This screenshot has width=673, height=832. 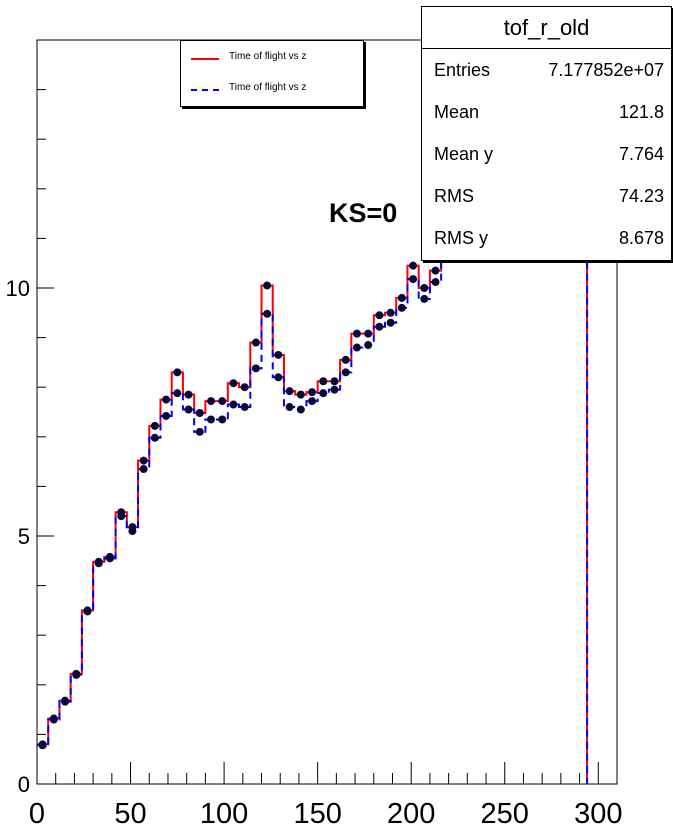 What do you see at coordinates (317, 814) in the screenshot?
I see `x-tick-label: 150` at bounding box center [317, 814].